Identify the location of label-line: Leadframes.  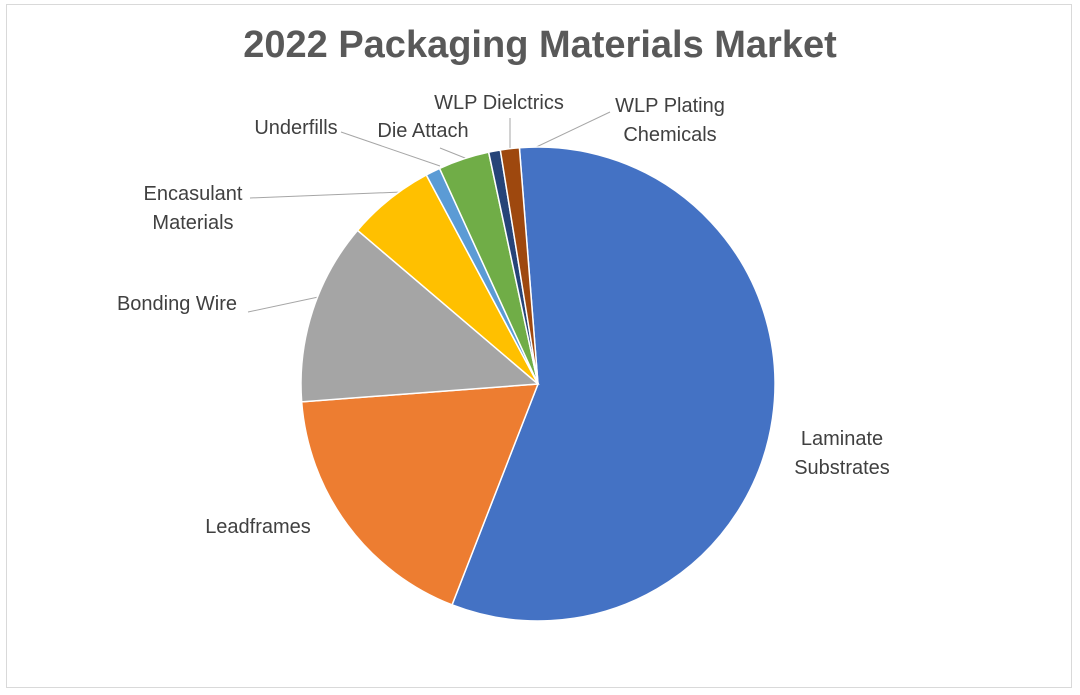
(258, 527).